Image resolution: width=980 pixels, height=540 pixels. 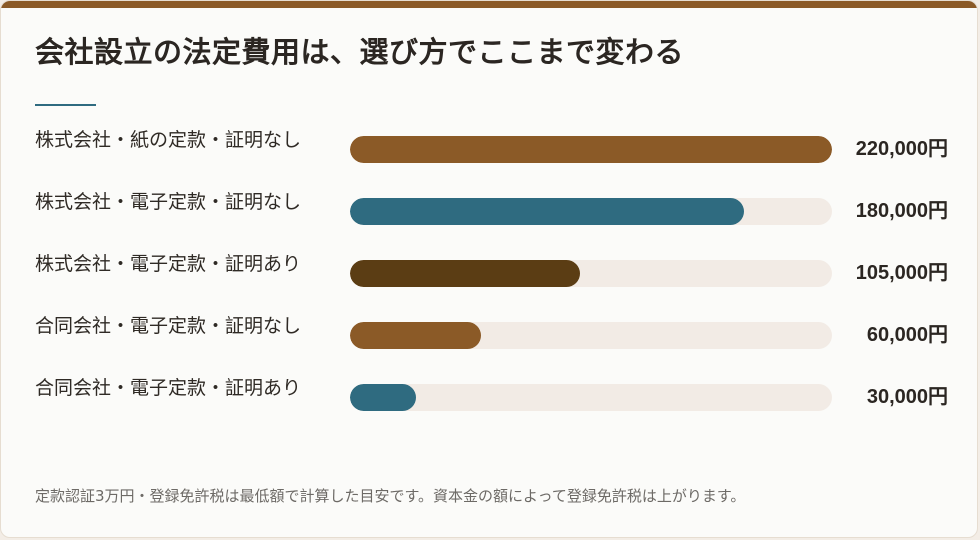 I want to click on category-label: 合同会社・電子定款・証明あり, so click(x=168, y=388).